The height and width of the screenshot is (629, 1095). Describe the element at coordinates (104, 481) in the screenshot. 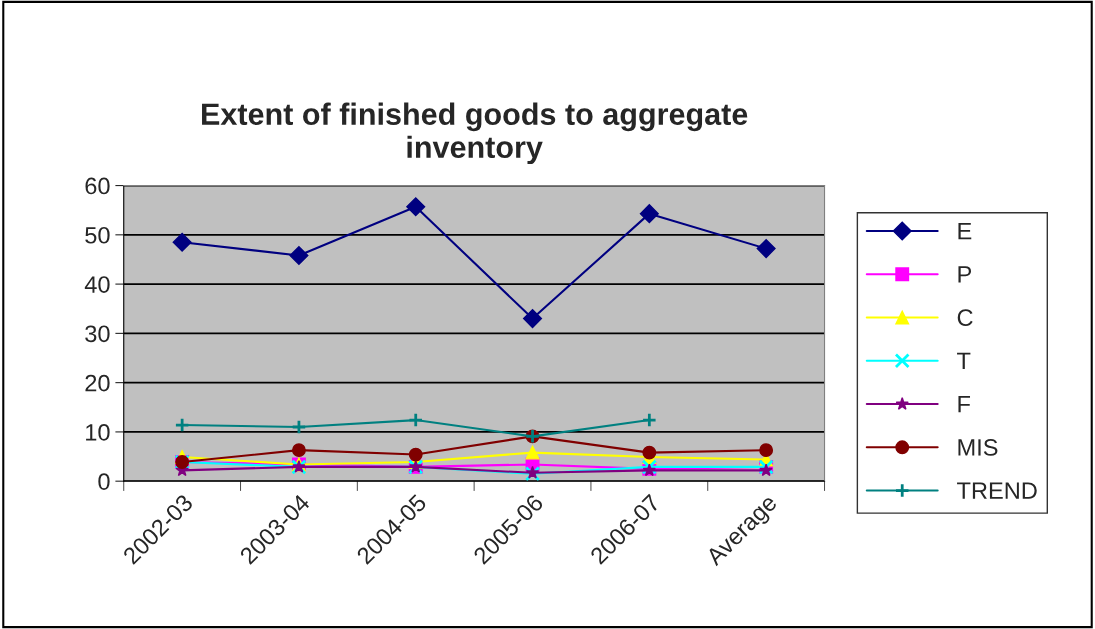

I see `y-tick-label: 0` at that location.